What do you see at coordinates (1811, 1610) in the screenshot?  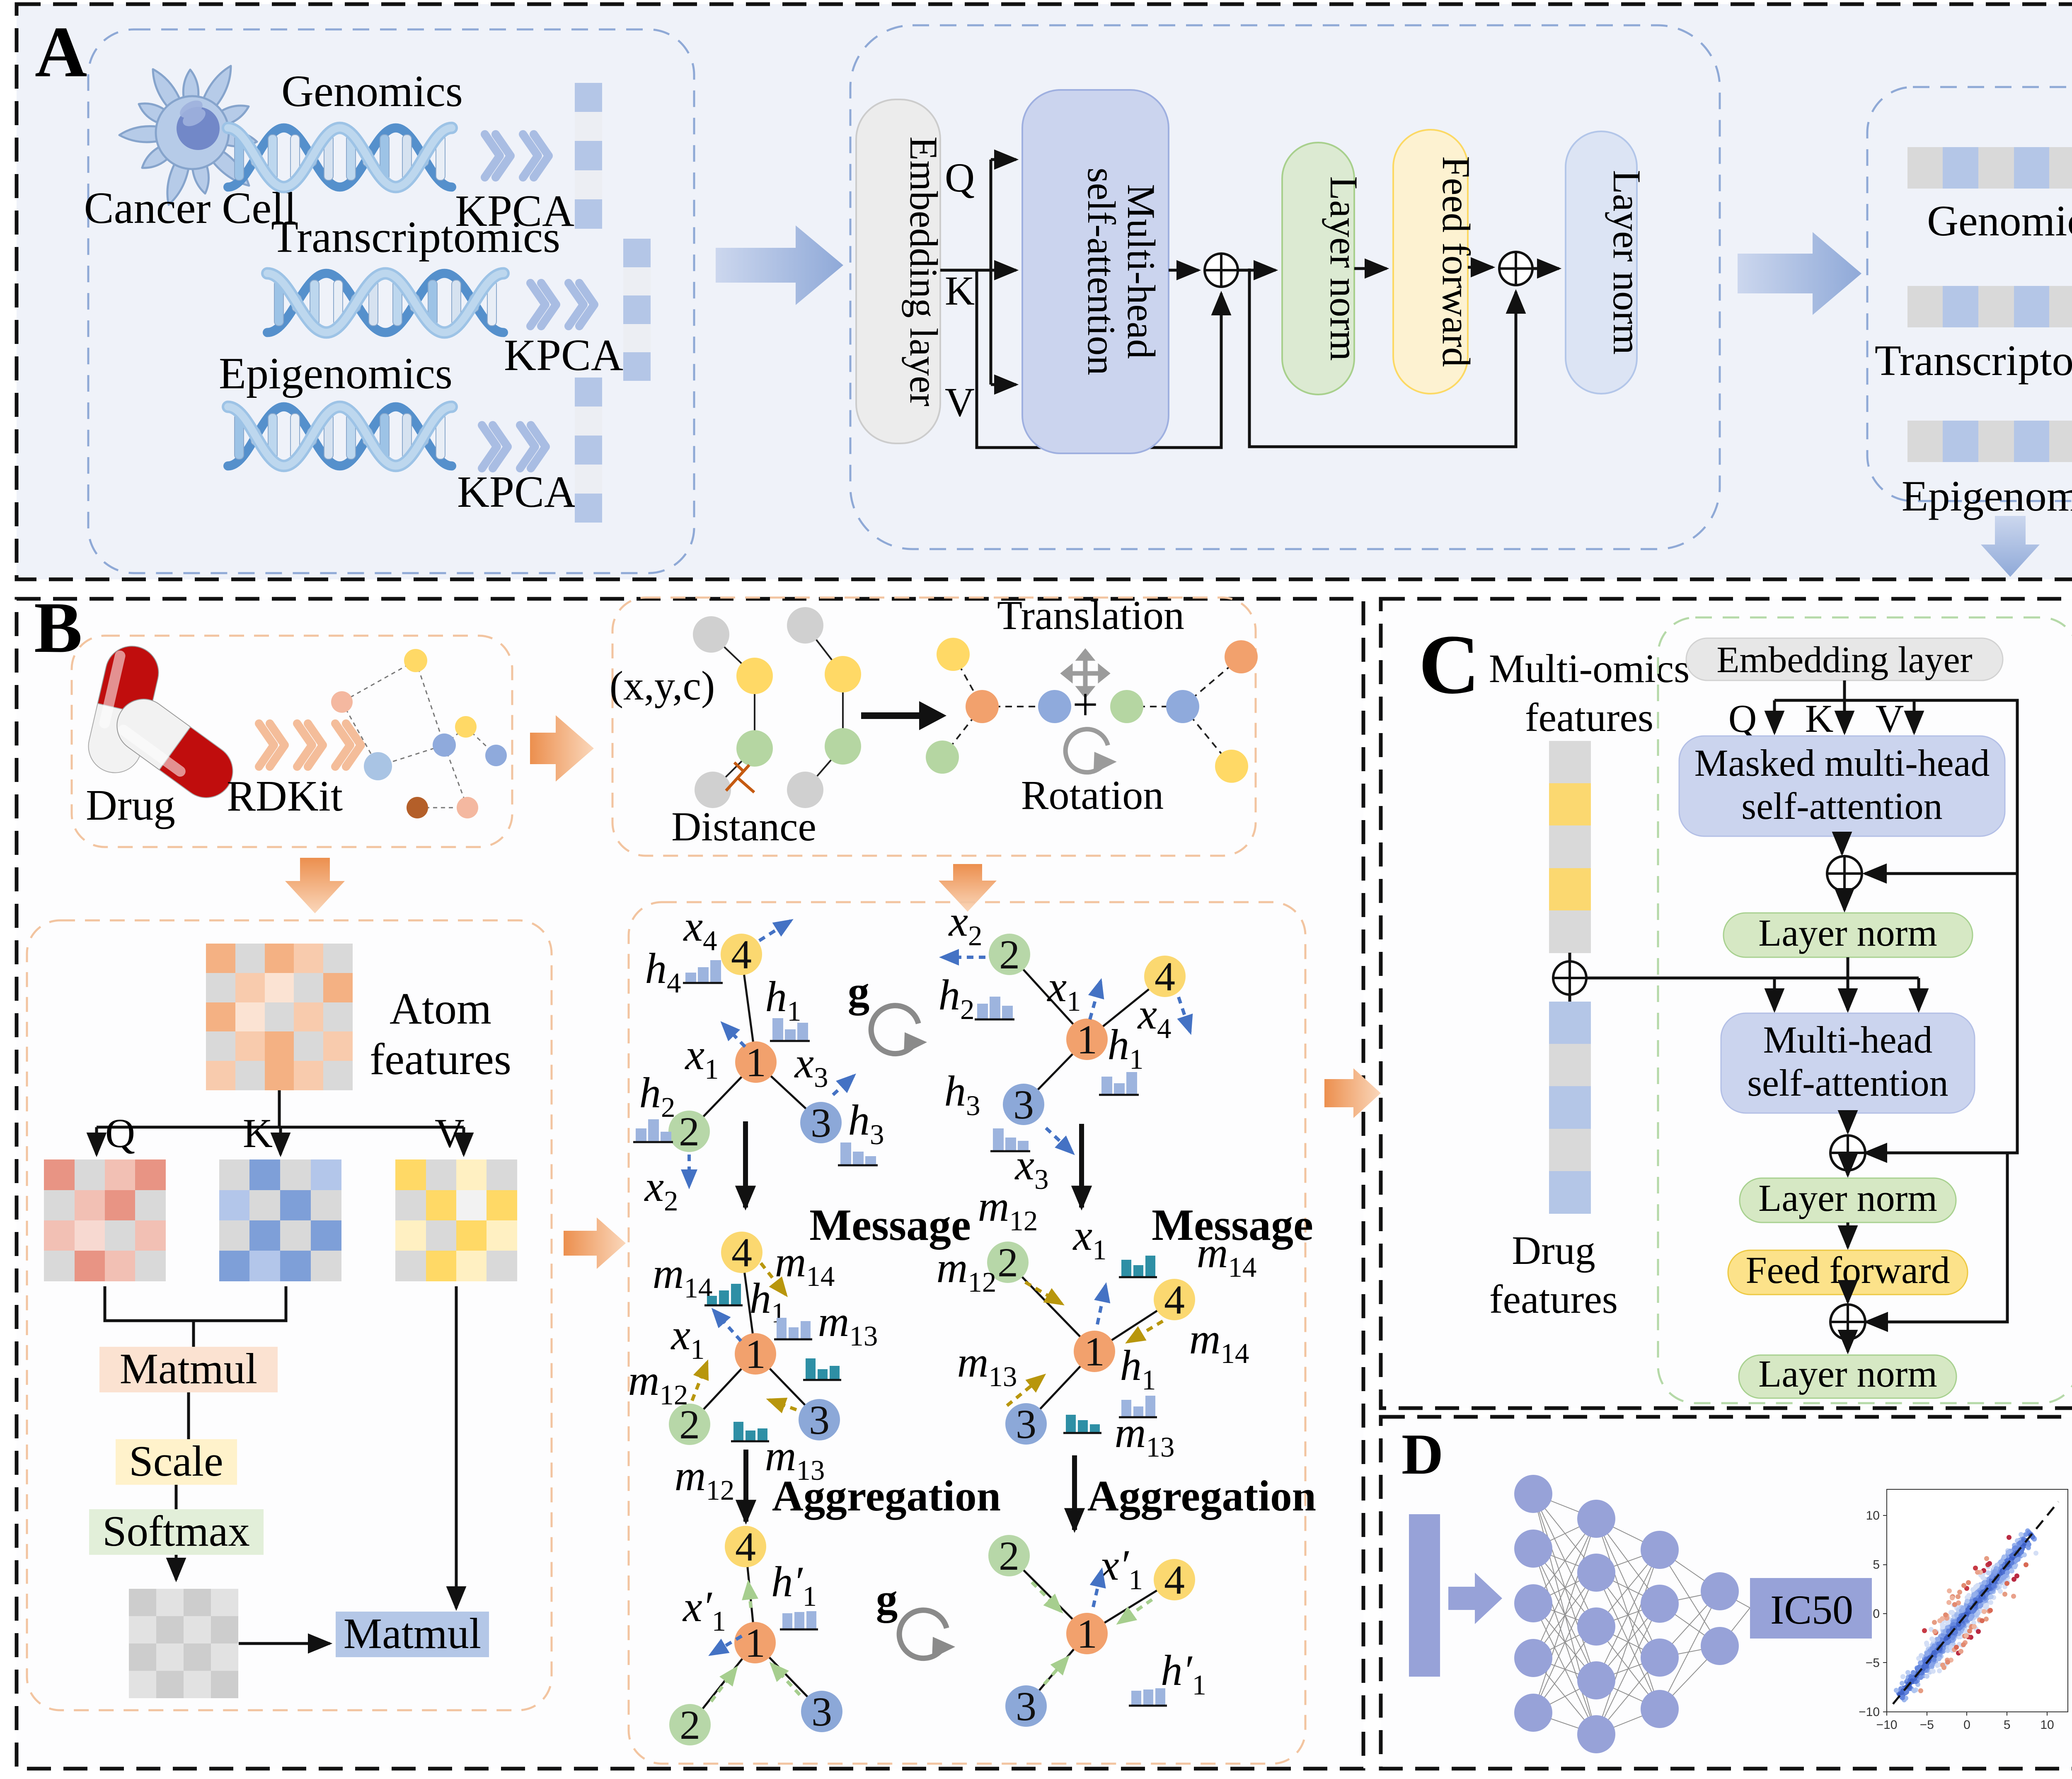 I see `svg-text: IC50` at bounding box center [1811, 1610].